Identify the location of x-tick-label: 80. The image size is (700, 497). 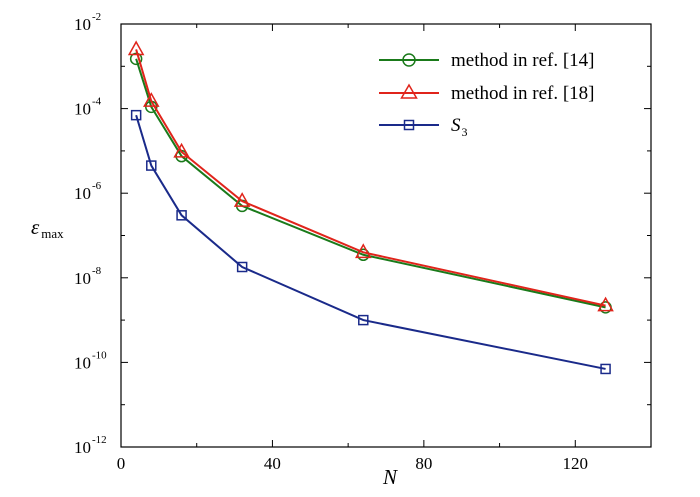
(423, 463).